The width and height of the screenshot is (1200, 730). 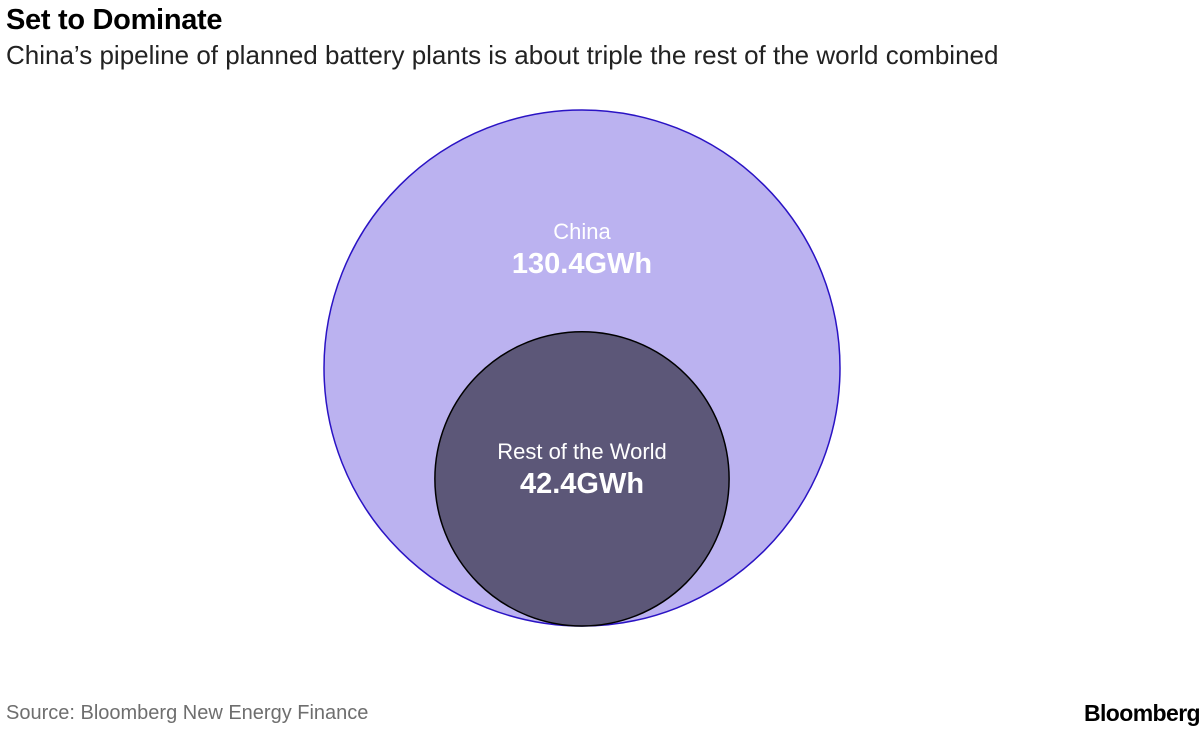 What do you see at coordinates (582, 484) in the screenshot?
I see `bubble-value-rest-of-the-world: 42.4GWh` at bounding box center [582, 484].